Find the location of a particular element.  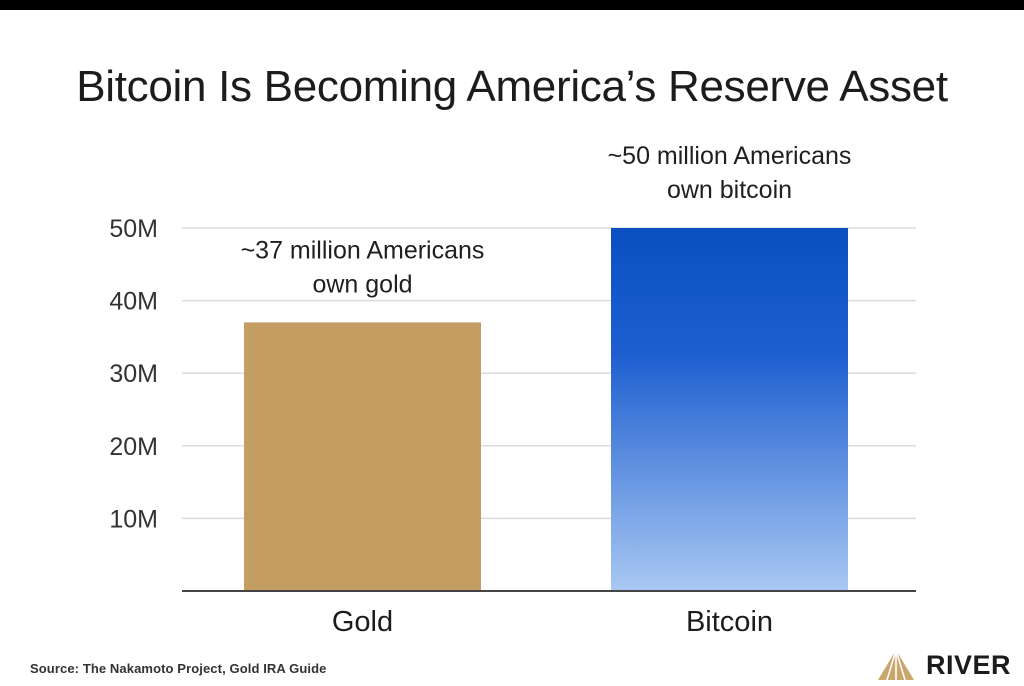

bar-annotation-line: own gold is located at coordinates (362, 284).